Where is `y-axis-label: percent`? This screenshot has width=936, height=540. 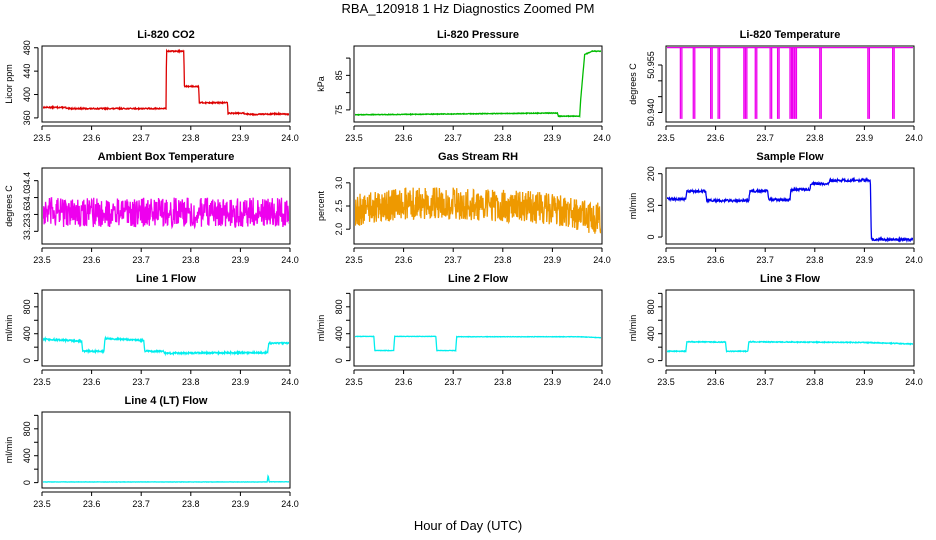
y-axis-label: percent is located at coordinates (321, 205).